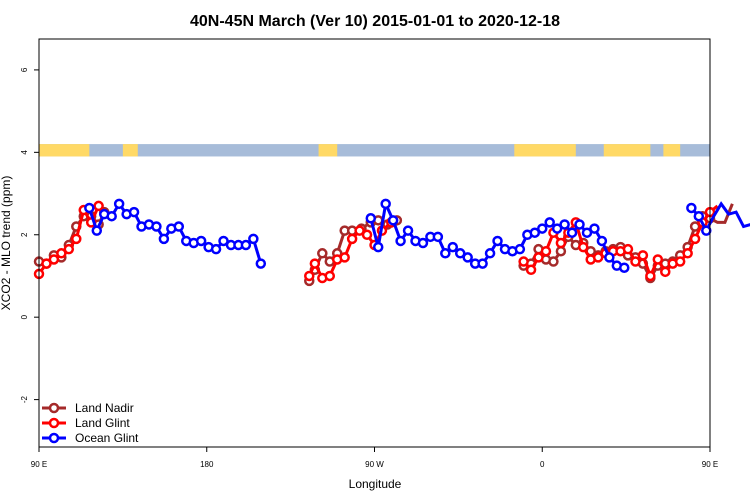  I want to click on y-tick-label: 0, so click(24, 316).